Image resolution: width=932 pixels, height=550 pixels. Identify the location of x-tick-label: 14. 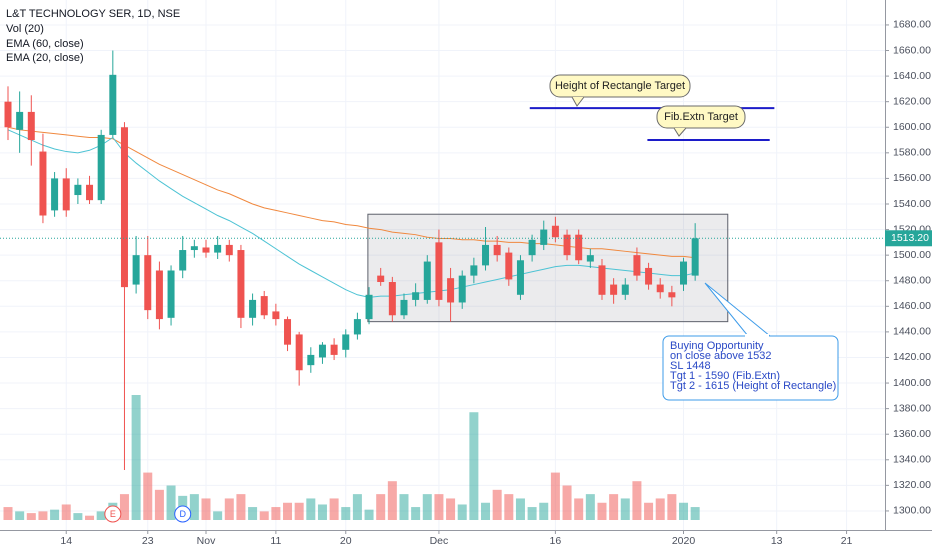
(66, 541).